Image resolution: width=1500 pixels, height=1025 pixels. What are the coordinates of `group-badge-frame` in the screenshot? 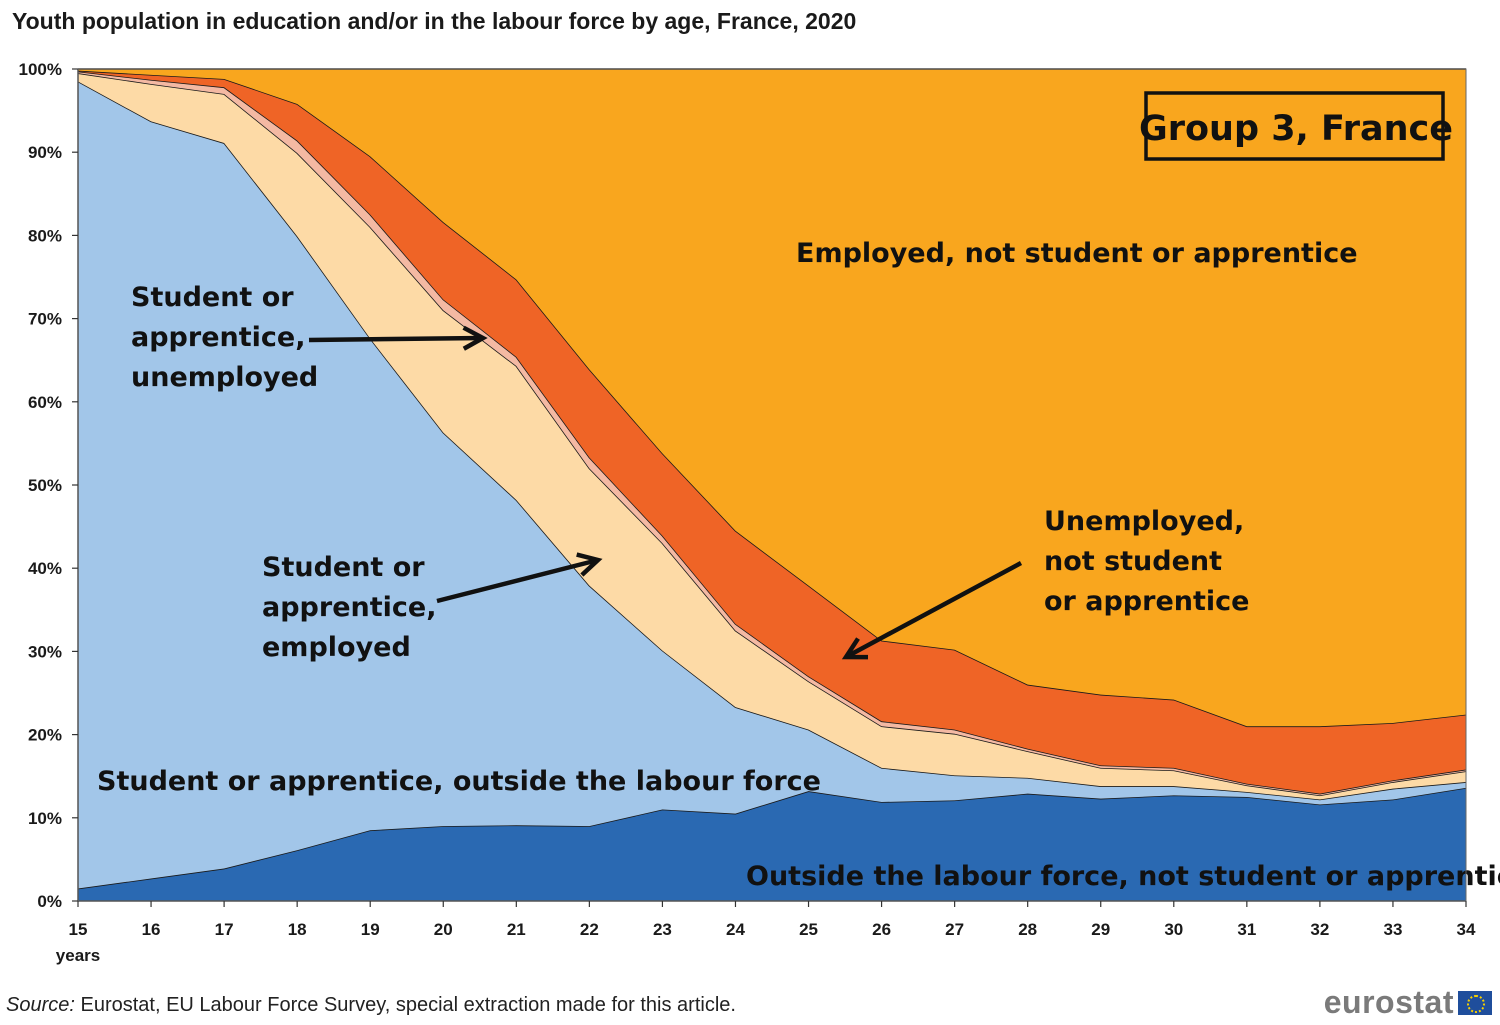 It's located at (1294, 126).